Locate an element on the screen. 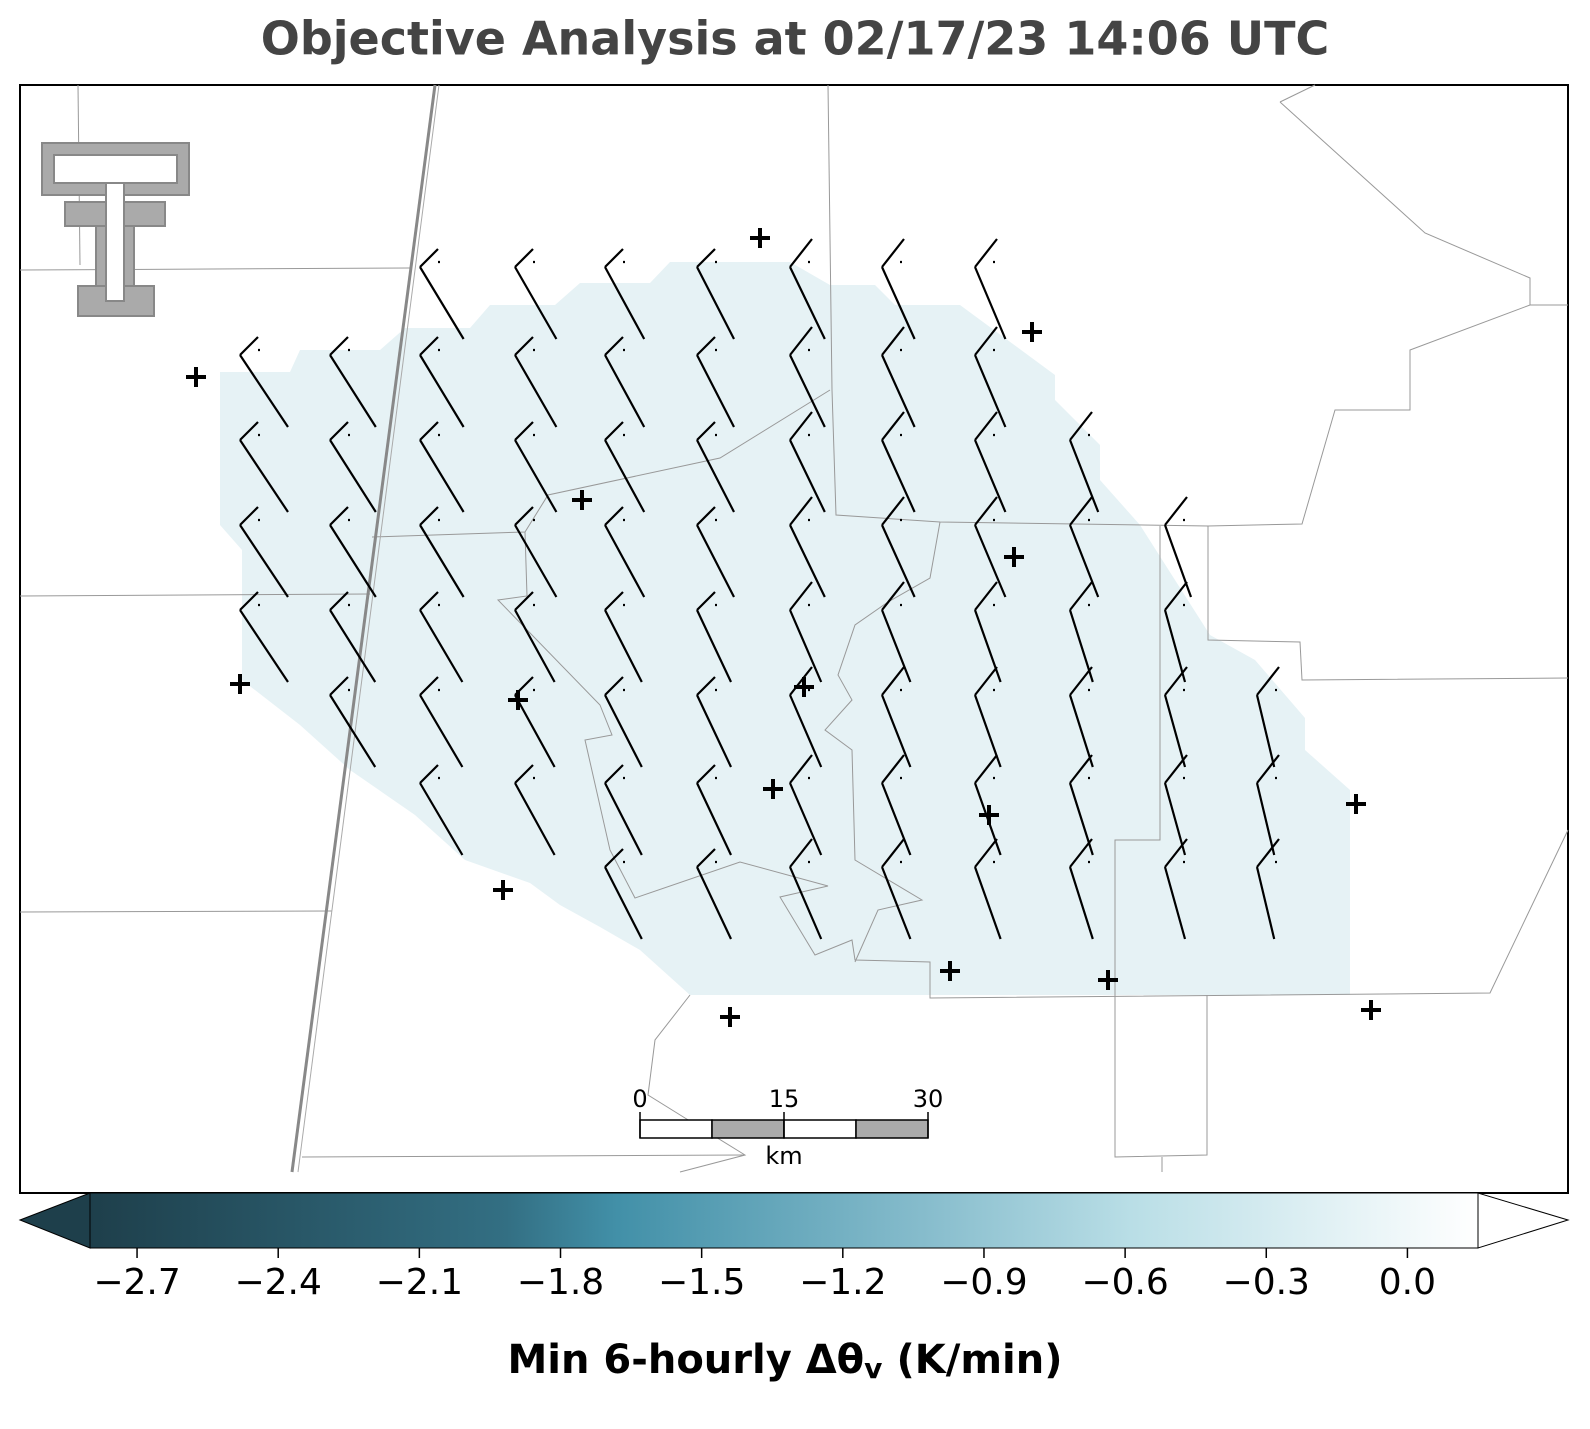  colorbar-tick-label: −0.6 is located at coordinates (1124, 1282).